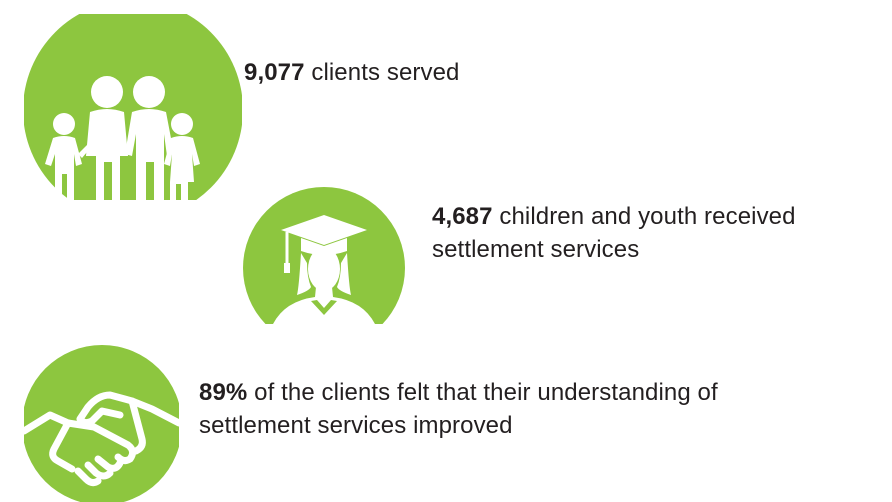 Image resolution: width=892 pixels, height=502 pixels. Describe the element at coordinates (647, 216) in the screenshot. I see `stat-label: children and youth received` at that location.